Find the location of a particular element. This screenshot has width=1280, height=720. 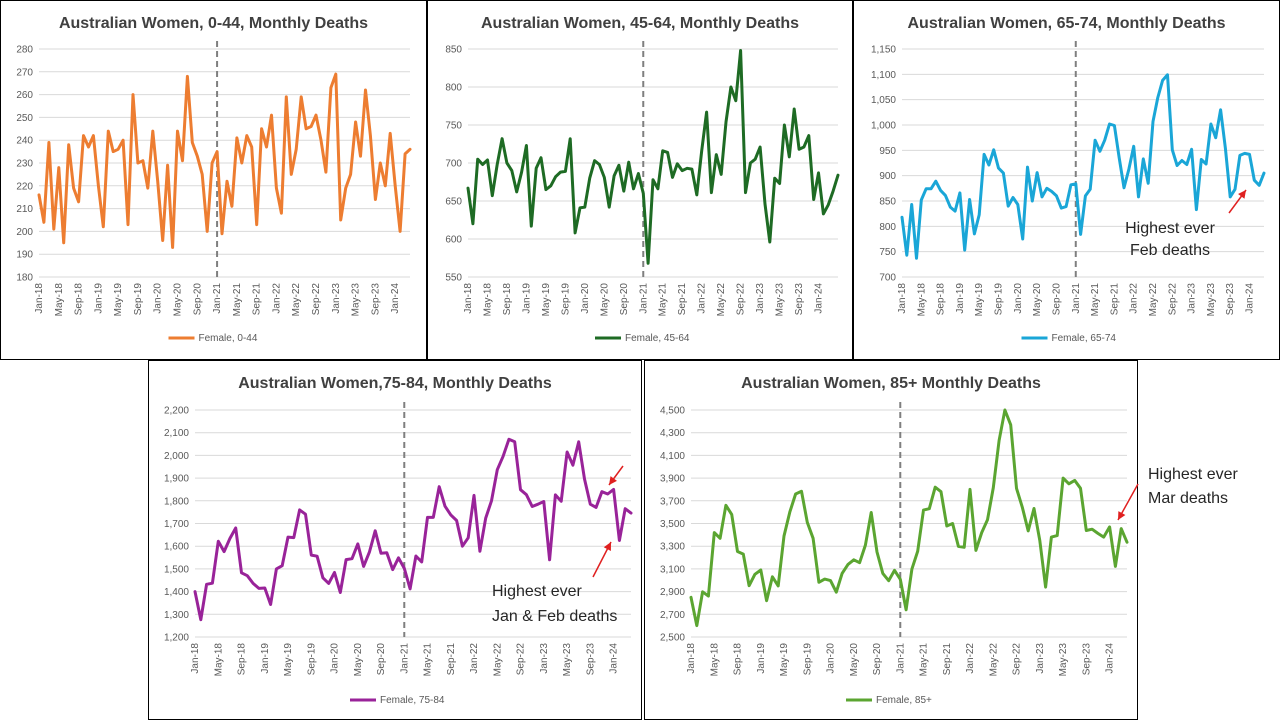

annotation-text: Feb deaths is located at coordinates (1170, 250).